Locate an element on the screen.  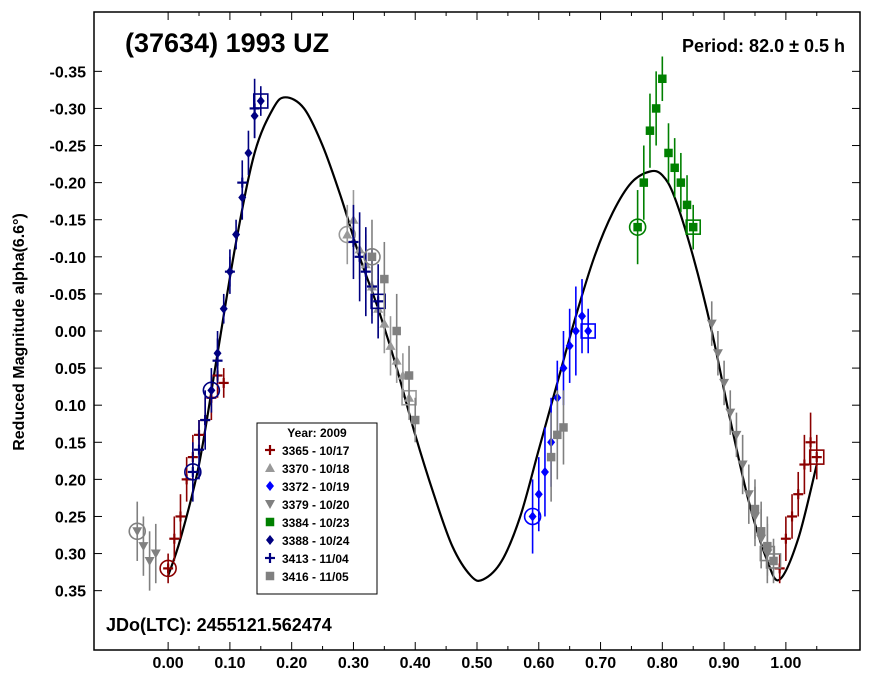
legend-label: 3388 - 10/24 is located at coordinates (316, 541).